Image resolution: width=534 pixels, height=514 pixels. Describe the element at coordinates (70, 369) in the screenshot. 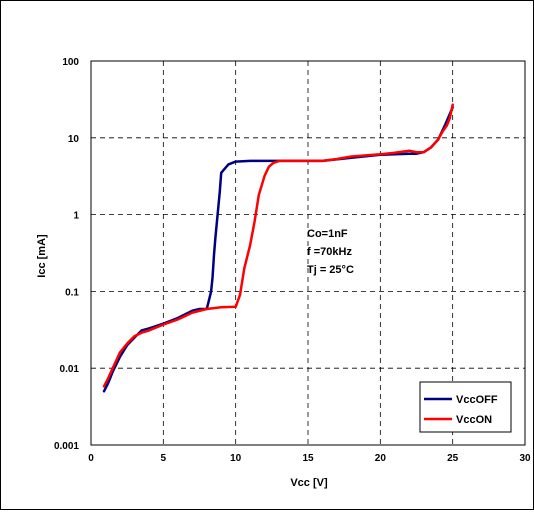

I see `y-tick-label: 0.01` at that location.